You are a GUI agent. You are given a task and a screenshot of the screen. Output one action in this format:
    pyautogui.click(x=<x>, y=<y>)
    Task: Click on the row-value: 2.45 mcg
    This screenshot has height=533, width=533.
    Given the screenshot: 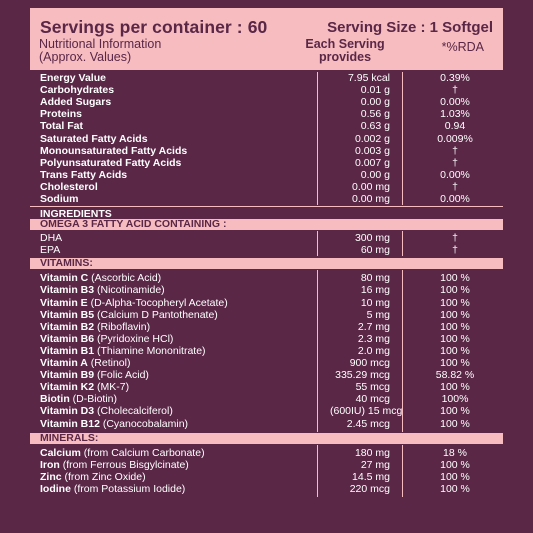 What is the action you would take?
    pyautogui.click(x=368, y=423)
    